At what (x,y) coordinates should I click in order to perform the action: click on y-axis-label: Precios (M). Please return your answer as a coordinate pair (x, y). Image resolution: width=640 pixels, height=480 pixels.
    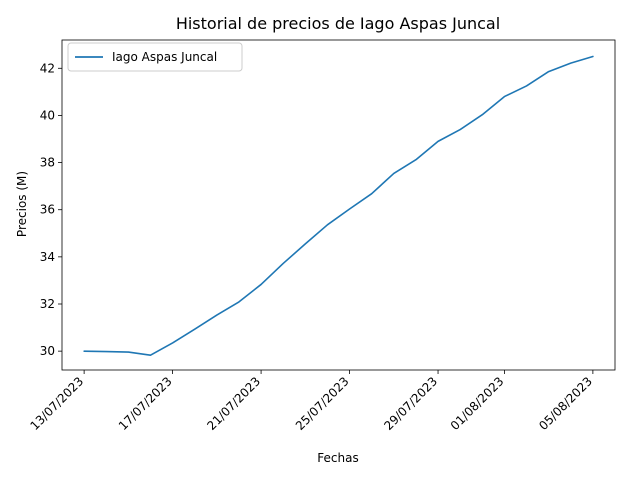
    Looking at the image, I should click on (22, 204).